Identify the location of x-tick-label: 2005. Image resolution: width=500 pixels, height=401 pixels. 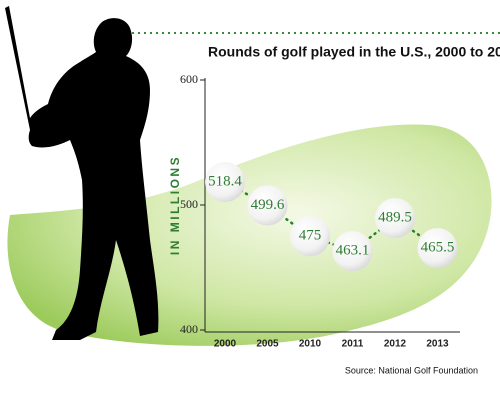
(267, 344).